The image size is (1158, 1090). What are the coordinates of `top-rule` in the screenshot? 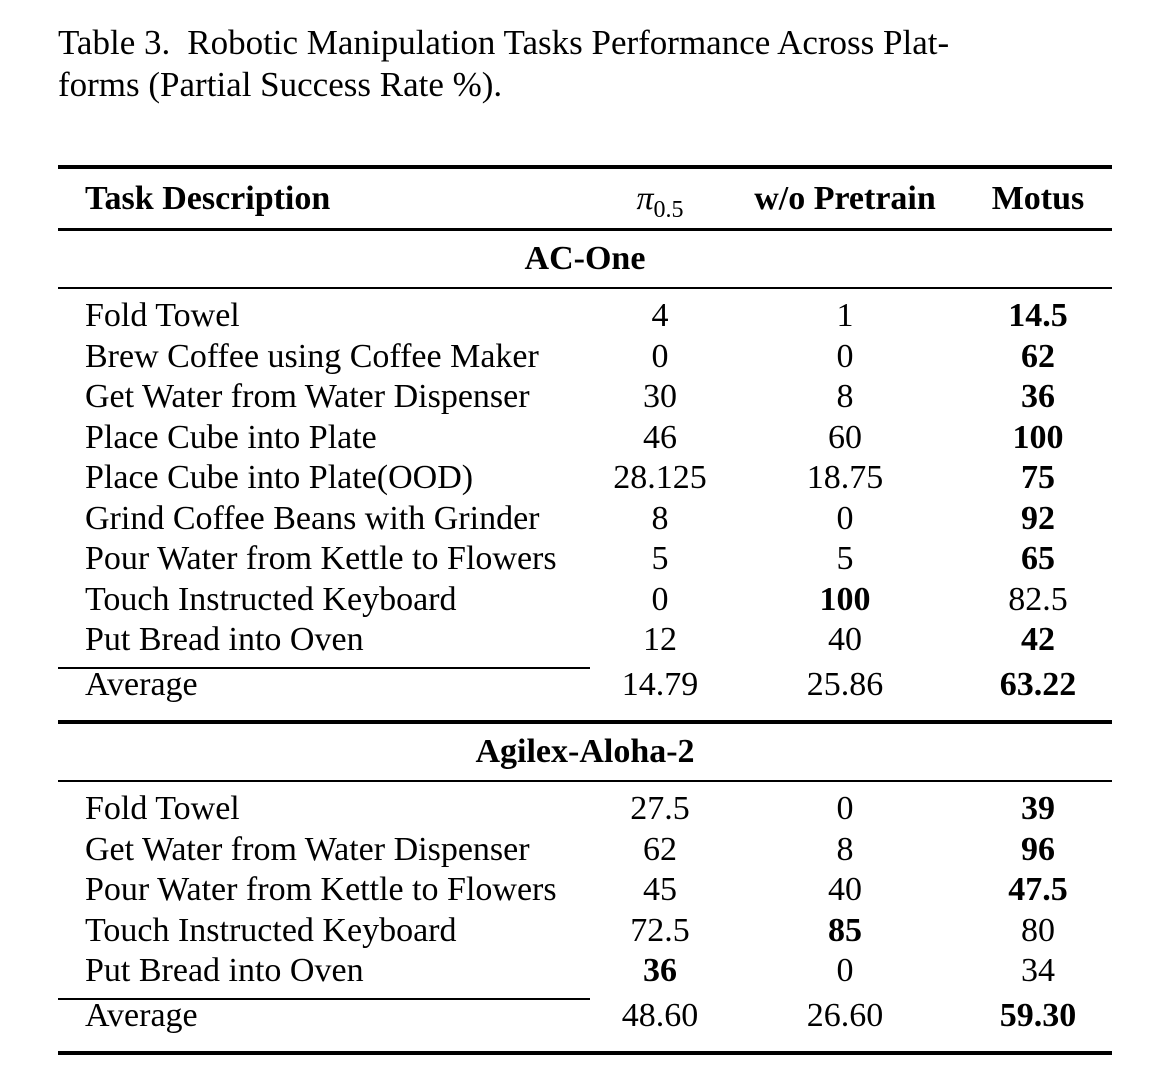 It's located at (585, 167).